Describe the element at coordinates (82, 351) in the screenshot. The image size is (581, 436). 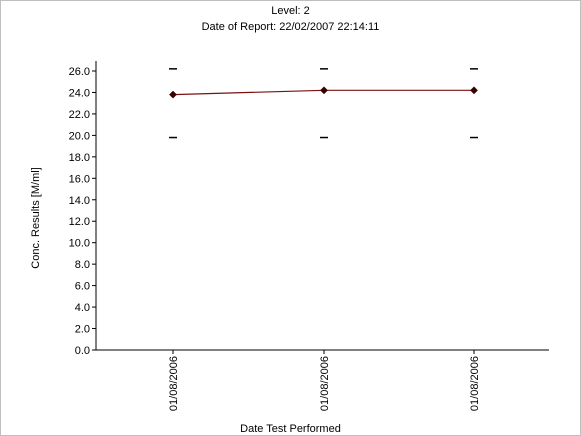
I see `y-tick-label: 0.0` at that location.